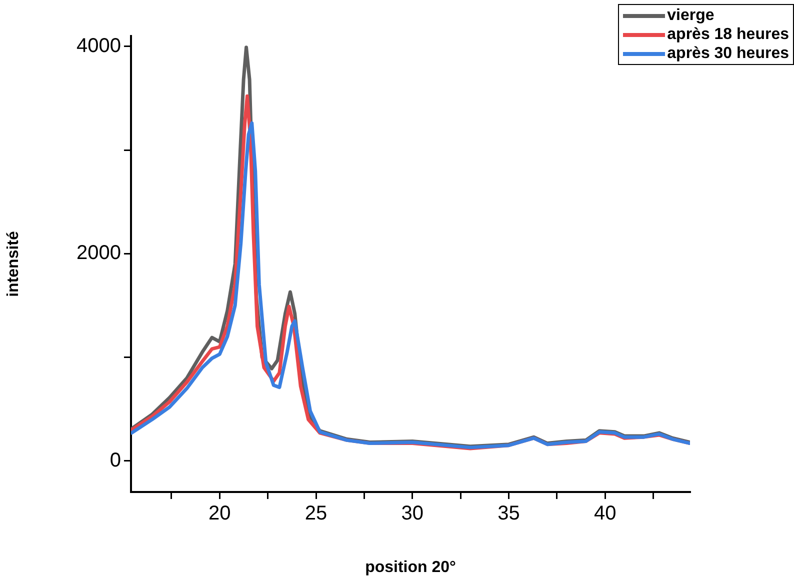 The width and height of the screenshot is (794, 581). Describe the element at coordinates (219, 513) in the screenshot. I see `x-tick-label: 20` at that location.